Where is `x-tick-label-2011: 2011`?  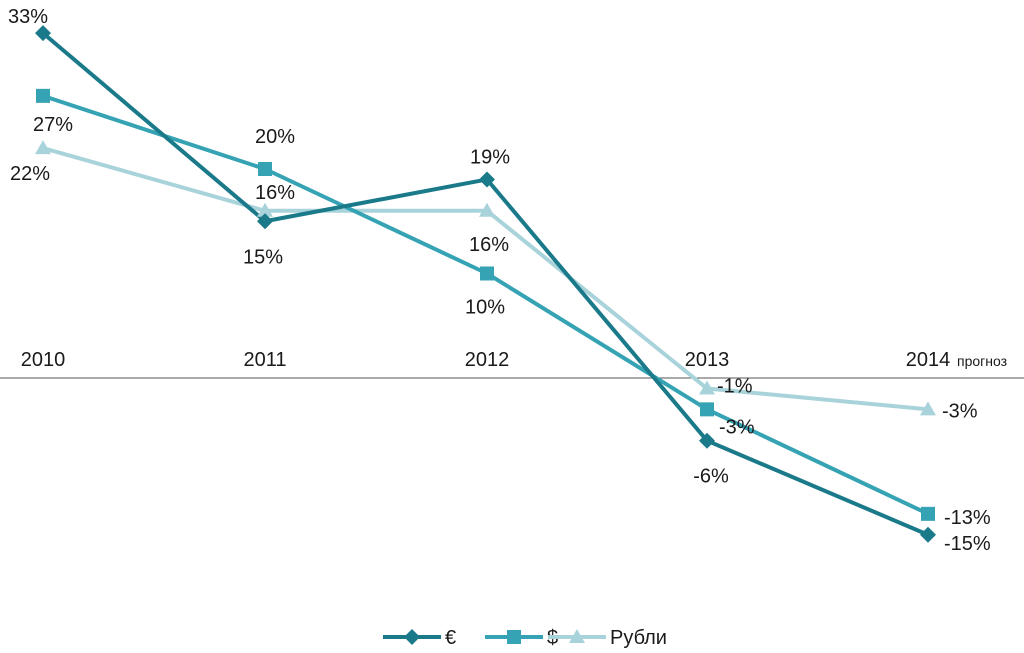
x-tick-label-2011: 2011 is located at coordinates (264, 360).